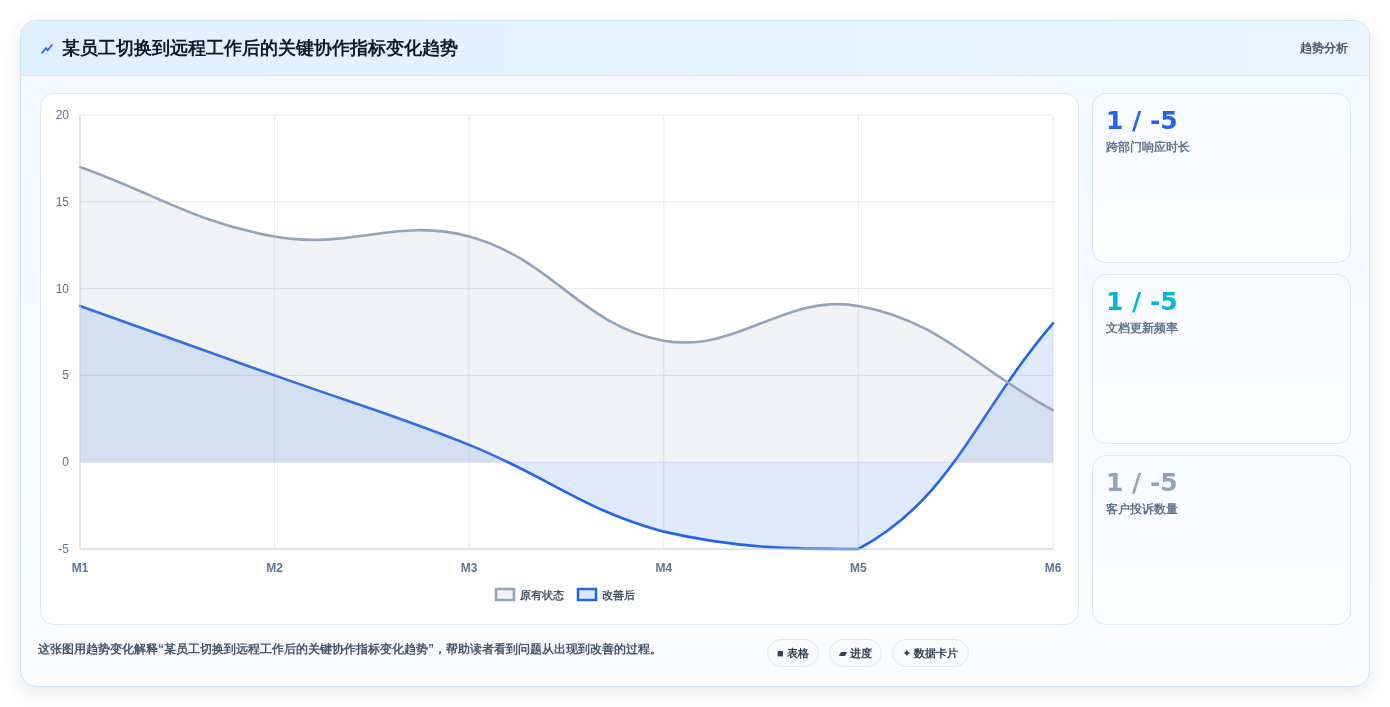 This screenshot has width=1390, height=707. Describe the element at coordinates (1323, 48) in the screenshot. I see `text: 趋势分析` at that location.